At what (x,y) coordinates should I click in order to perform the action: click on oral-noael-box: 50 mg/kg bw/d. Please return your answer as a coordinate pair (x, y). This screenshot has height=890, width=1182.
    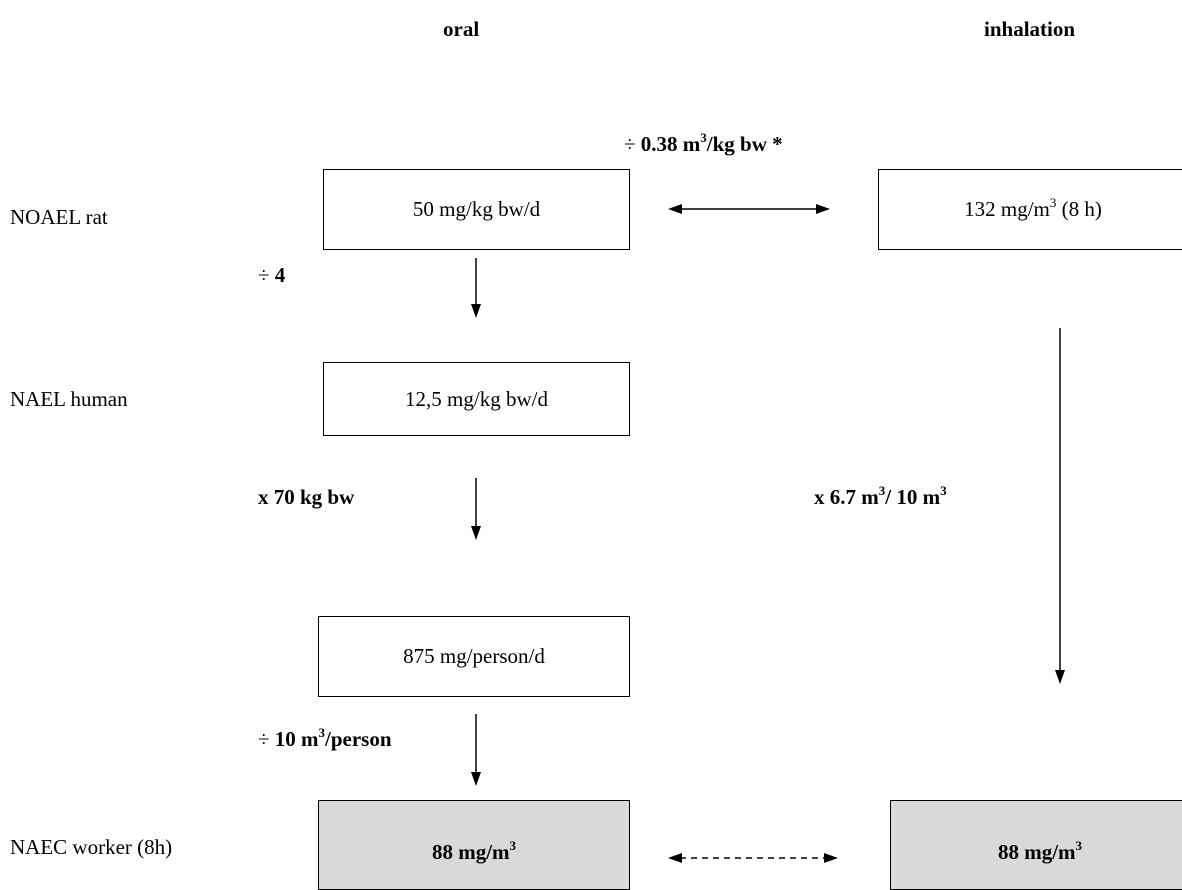
    Looking at the image, I should click on (476, 209).